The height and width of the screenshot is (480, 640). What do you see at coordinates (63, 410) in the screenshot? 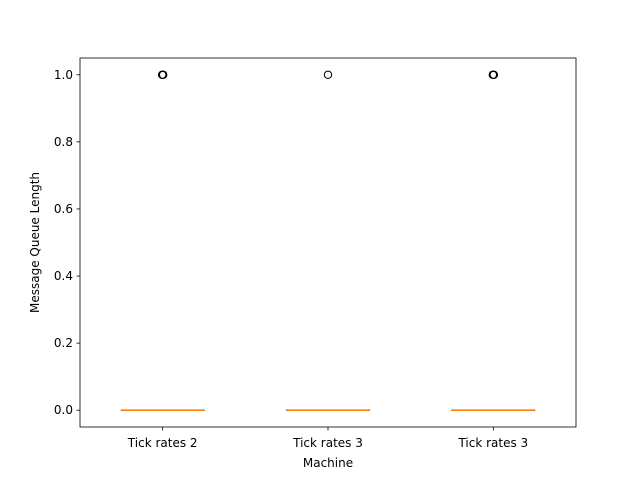
I see `y-tick-label: 0.0` at bounding box center [63, 410].